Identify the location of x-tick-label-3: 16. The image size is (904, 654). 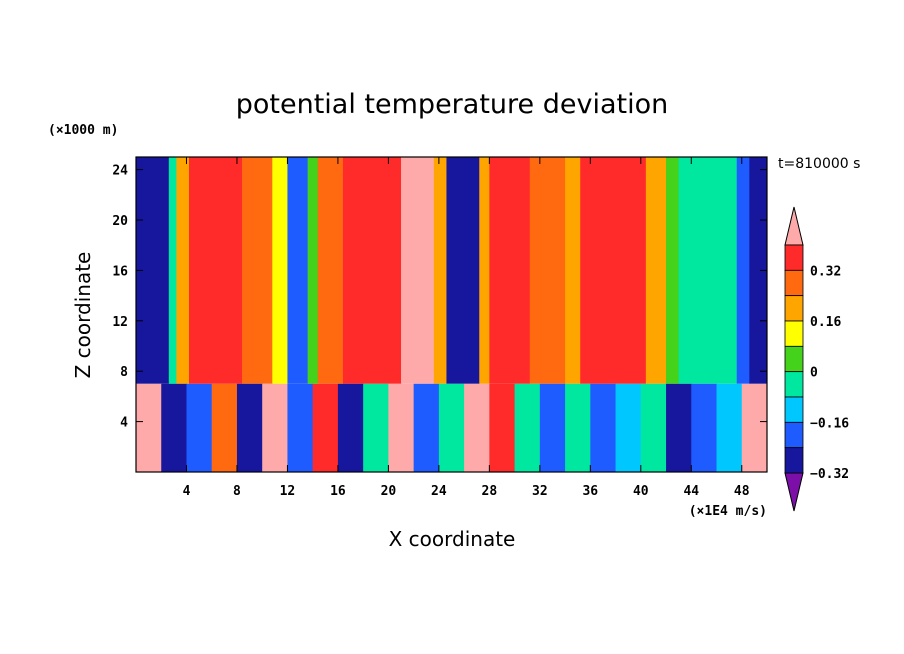
(338, 491).